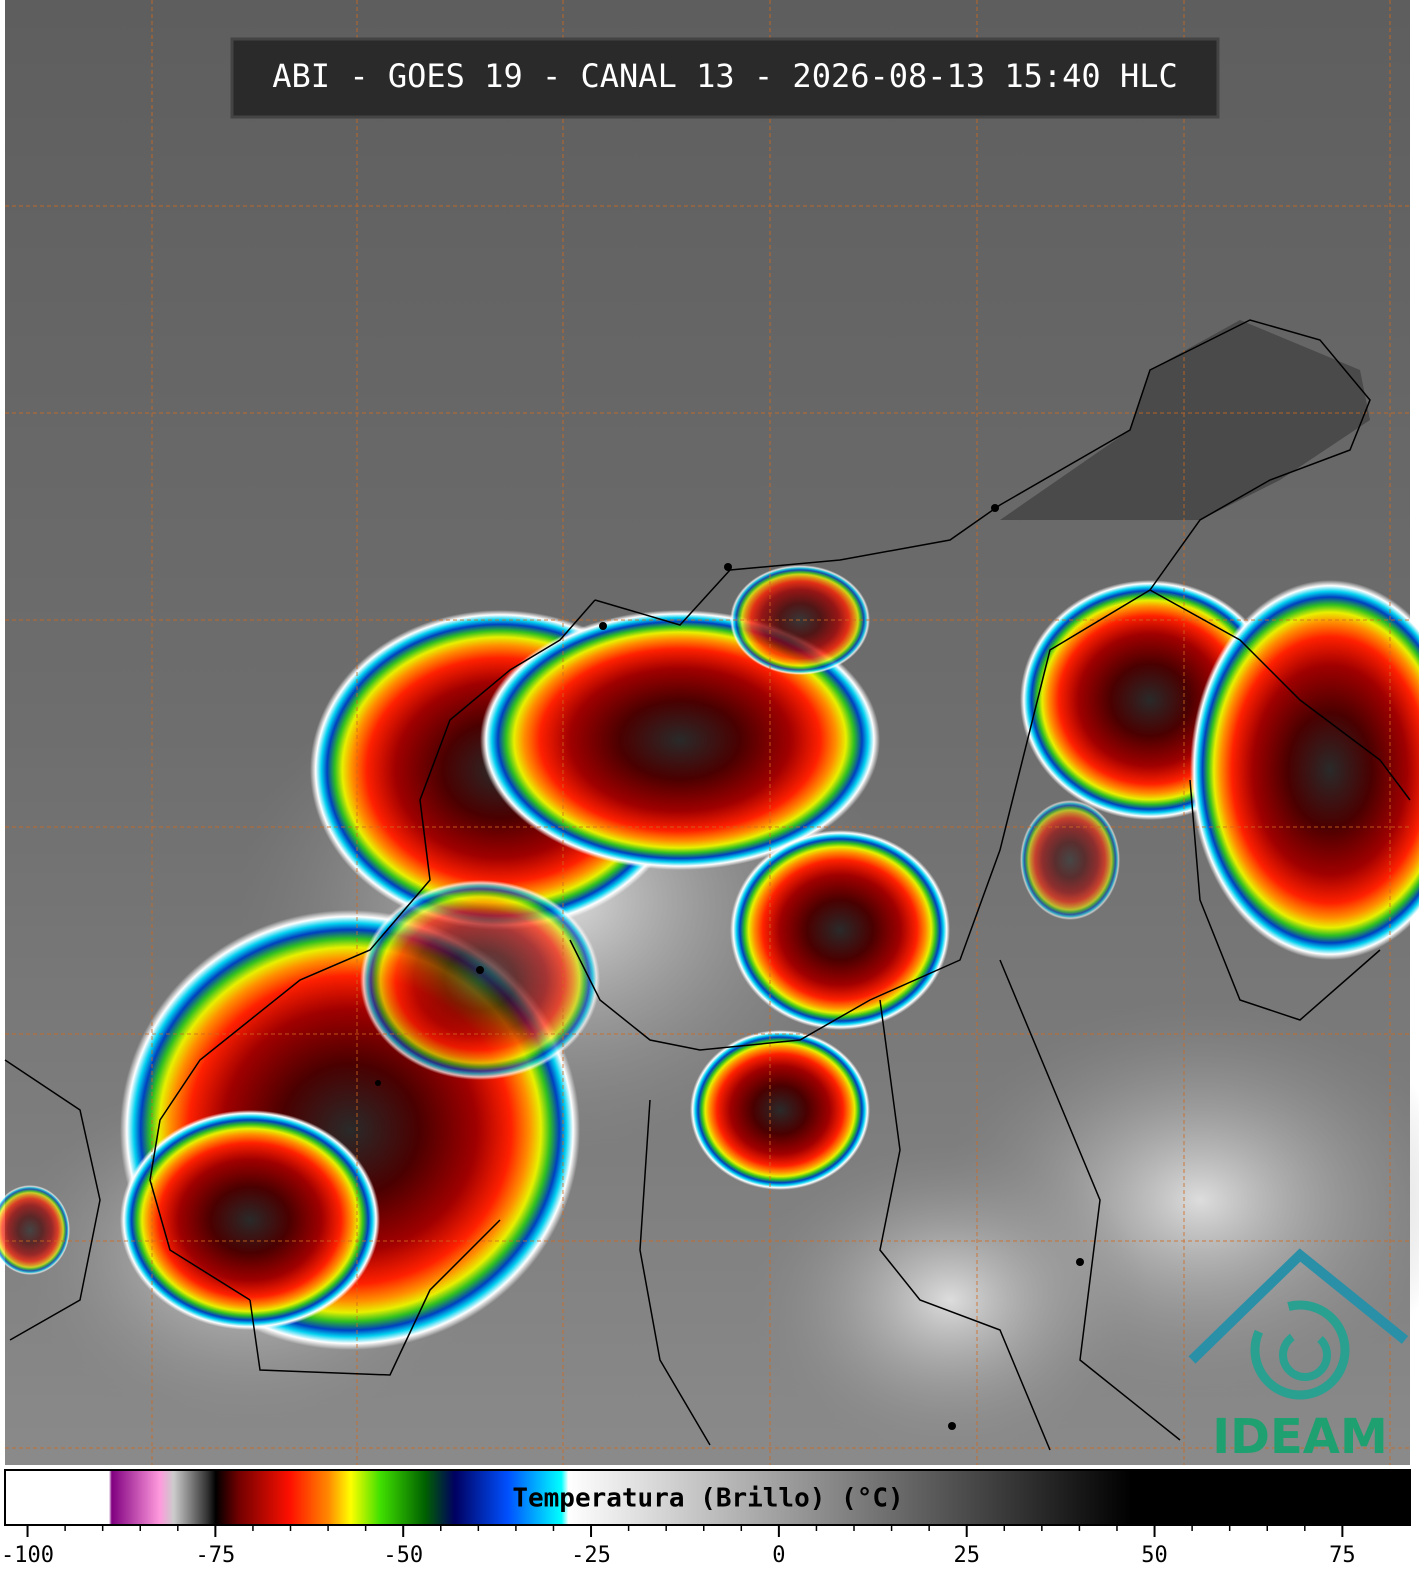 This screenshot has width=1419, height=1577. Describe the element at coordinates (215, 1555) in the screenshot. I see `colorbar-tick-label: -75` at that location.